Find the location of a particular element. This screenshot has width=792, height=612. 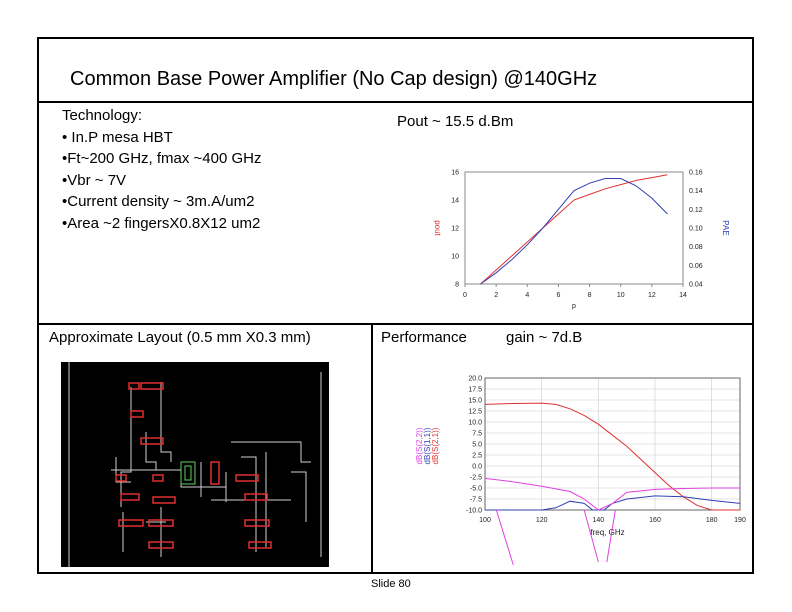

s22-series-line is located at coordinates (612, 494).